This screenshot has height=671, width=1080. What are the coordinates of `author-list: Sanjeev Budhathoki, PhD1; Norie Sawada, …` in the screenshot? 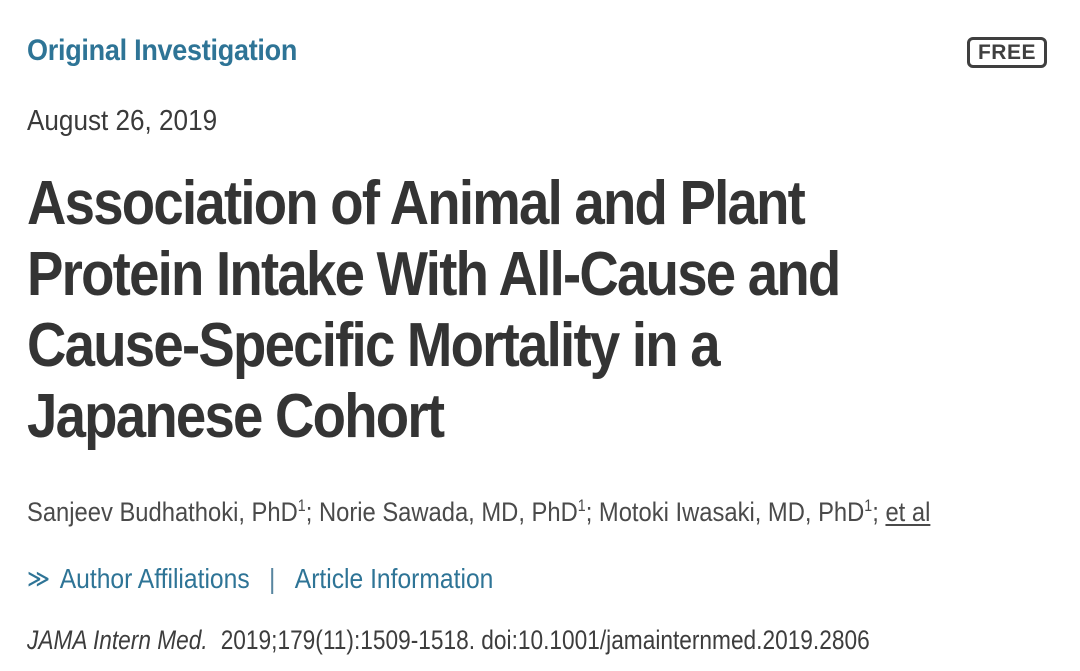 It's located at (537, 512).